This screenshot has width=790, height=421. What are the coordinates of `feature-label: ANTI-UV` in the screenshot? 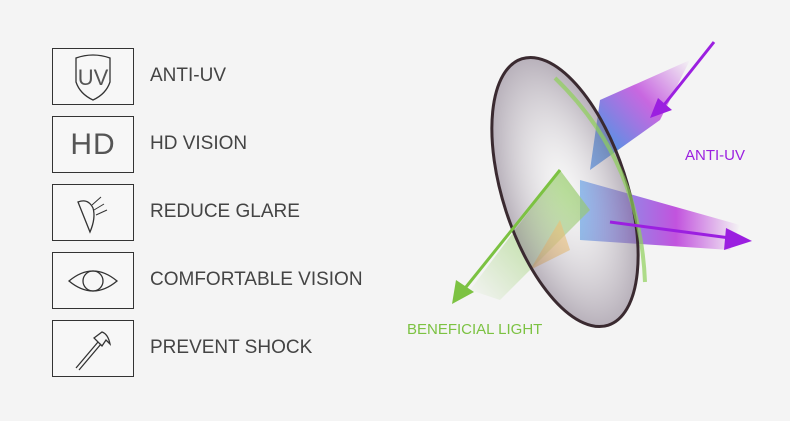 It's located at (188, 75).